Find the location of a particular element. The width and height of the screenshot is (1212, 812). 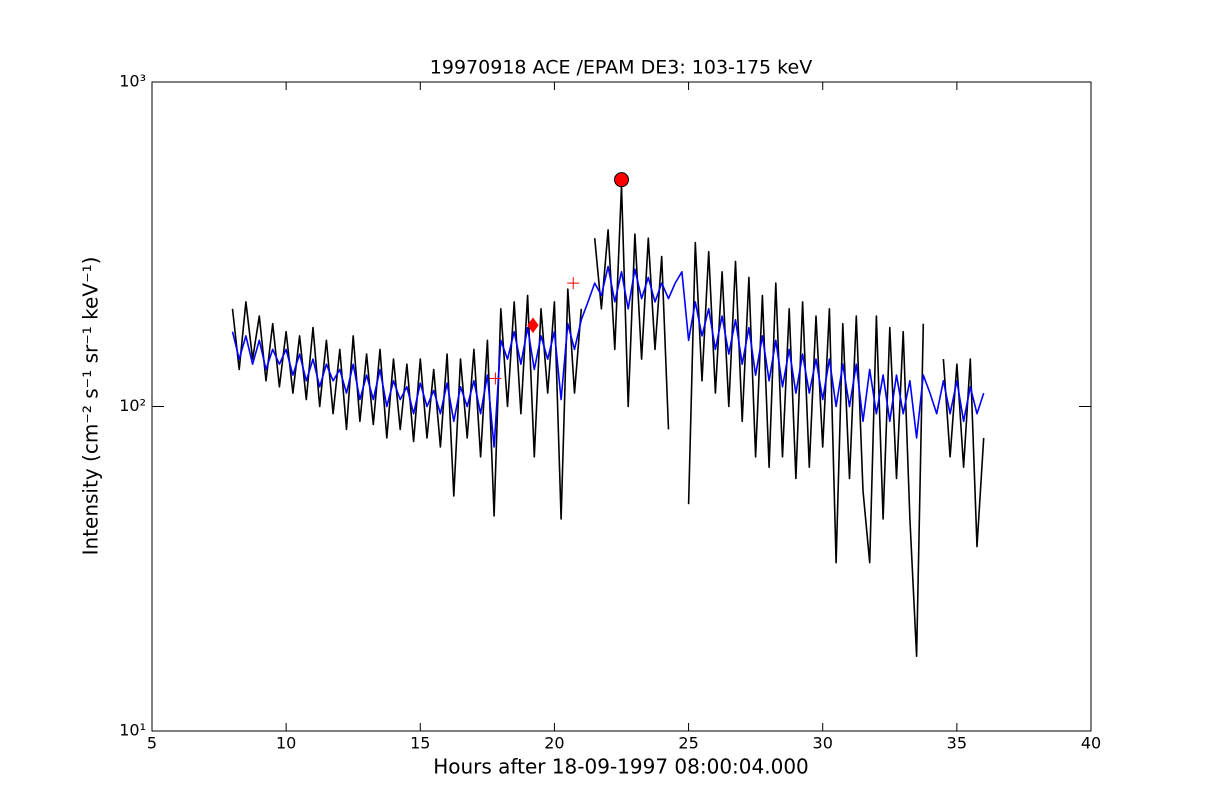

x-tick-label: 10 is located at coordinates (286, 743).